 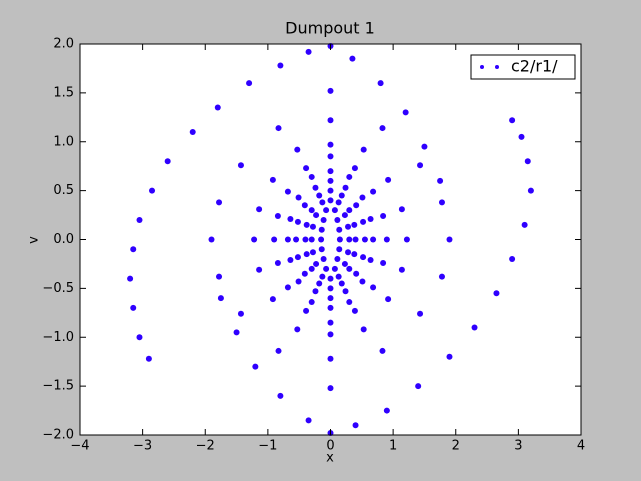 What do you see at coordinates (534, 66) in the screenshot?
I see `legend-label: c2/r1/` at bounding box center [534, 66].